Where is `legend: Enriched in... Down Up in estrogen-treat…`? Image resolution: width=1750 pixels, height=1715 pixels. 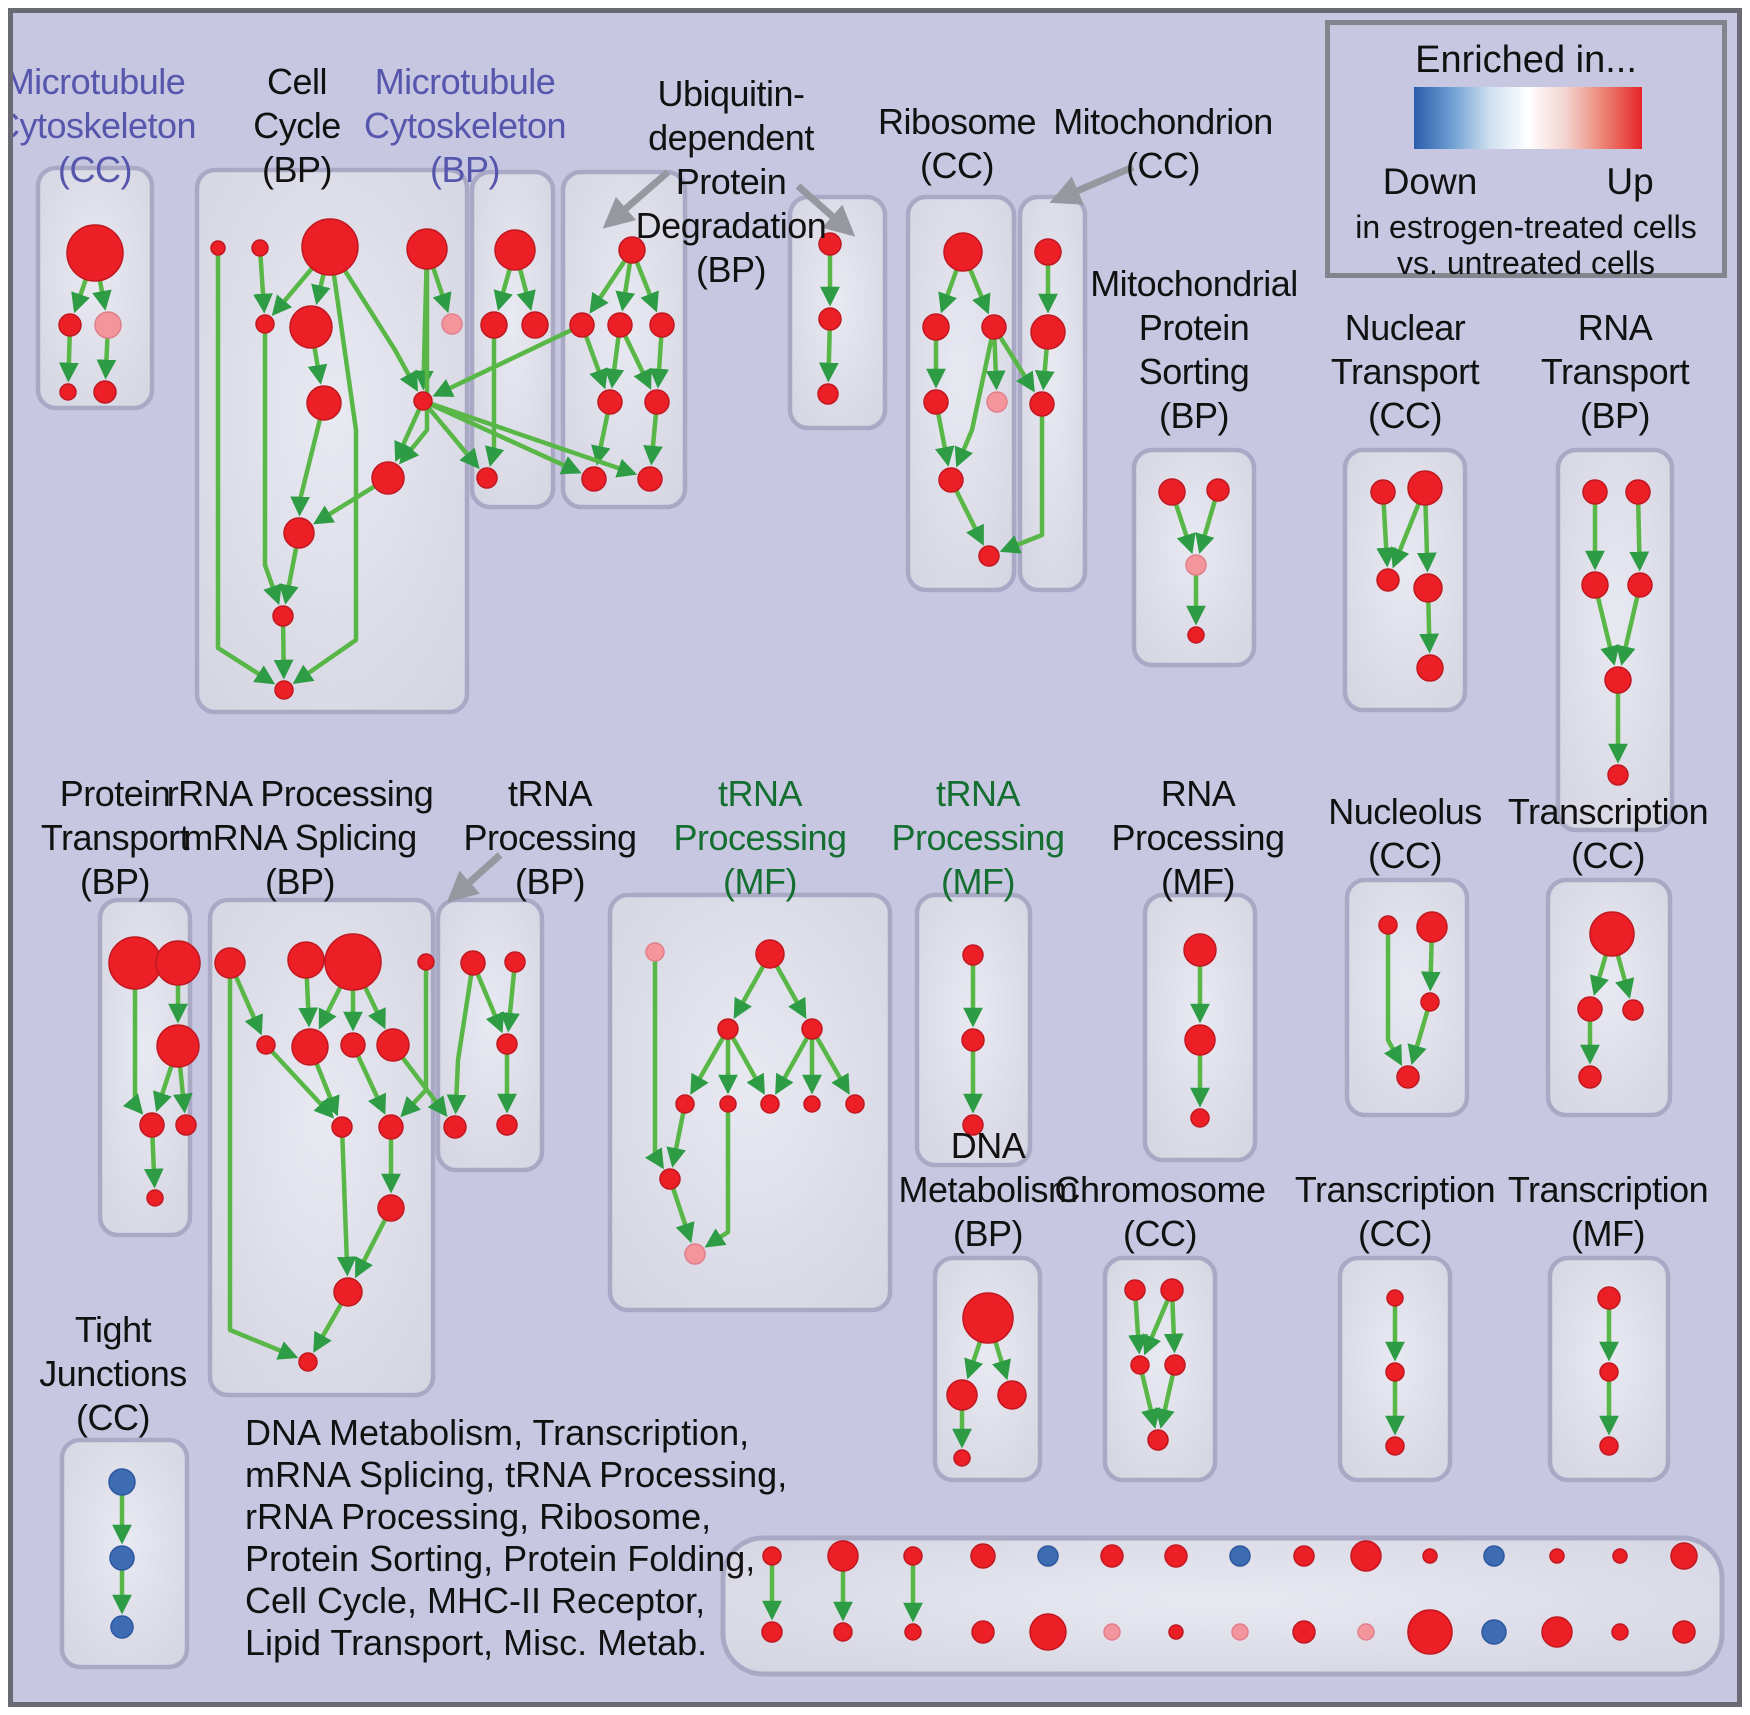 legend: Enriched in... Down Up in estrogen-treat… is located at coordinates (1526, 150).